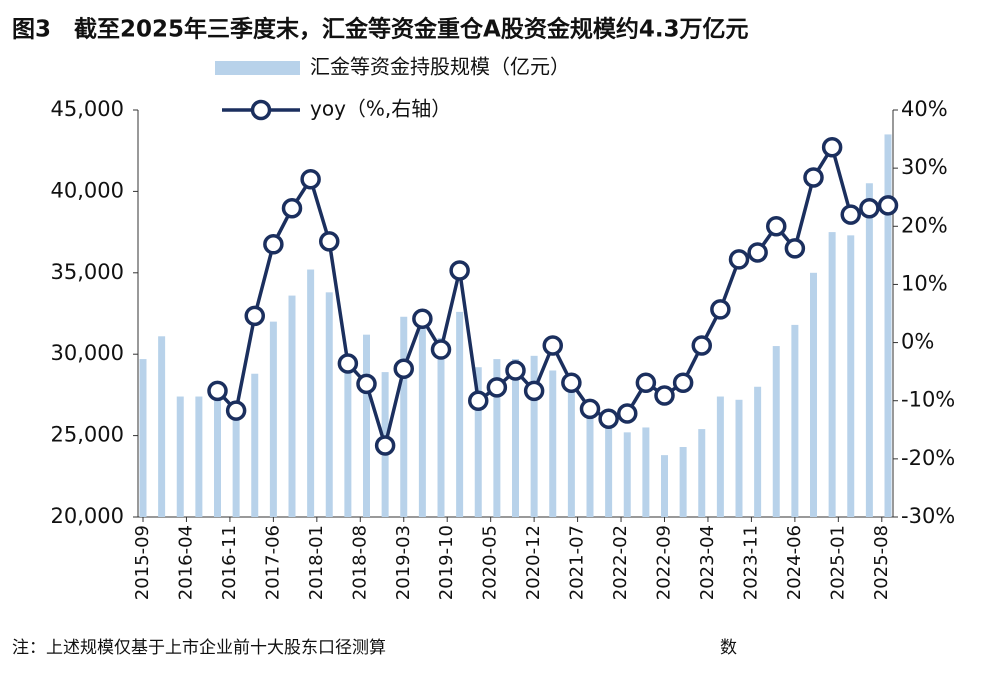 This screenshot has height=676, width=1000. I want to click on x-tick-label: 2020-05, so click(490, 562).